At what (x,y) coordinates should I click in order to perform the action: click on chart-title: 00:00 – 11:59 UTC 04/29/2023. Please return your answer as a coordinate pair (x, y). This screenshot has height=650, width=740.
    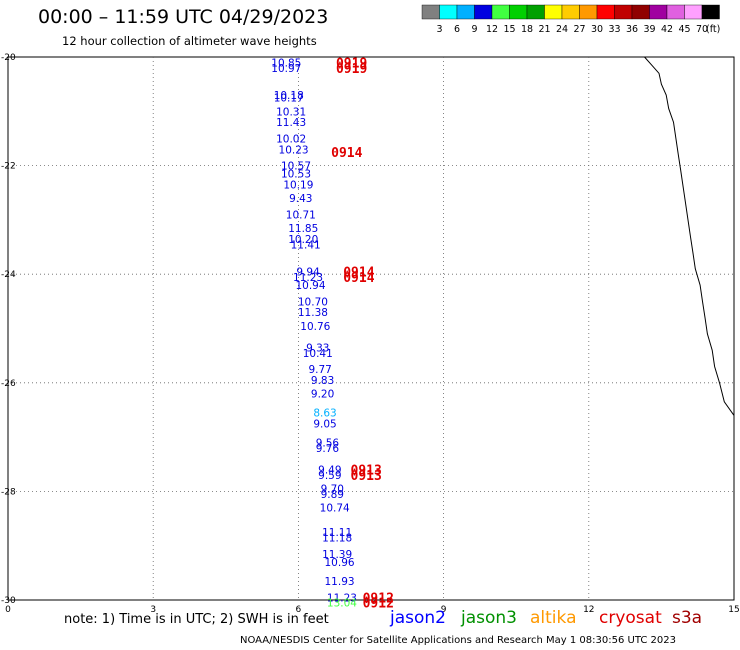
    Looking at the image, I should click on (183, 17).